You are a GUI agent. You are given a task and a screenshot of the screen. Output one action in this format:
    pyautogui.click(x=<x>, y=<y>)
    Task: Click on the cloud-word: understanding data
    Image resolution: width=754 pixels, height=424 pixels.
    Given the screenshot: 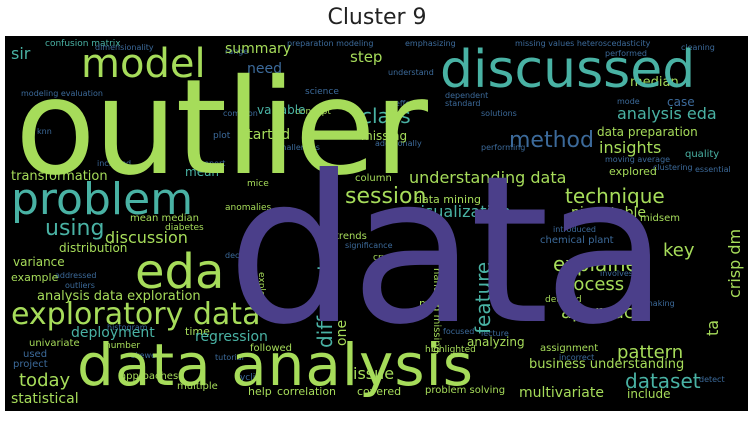 What is the action you would take?
    pyautogui.click(x=488, y=177)
    